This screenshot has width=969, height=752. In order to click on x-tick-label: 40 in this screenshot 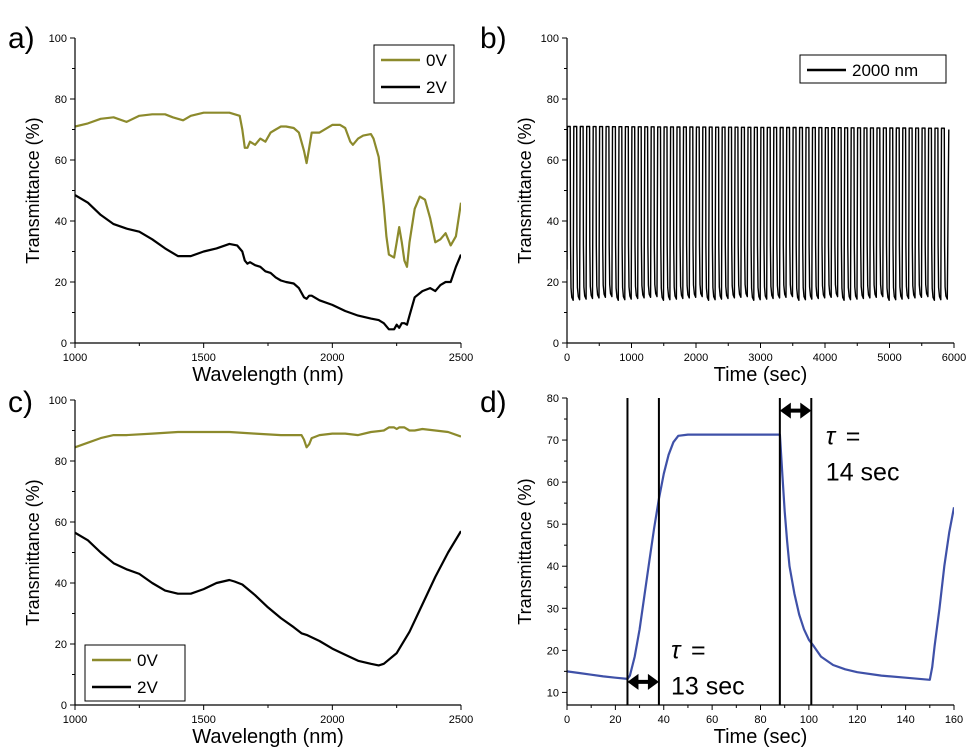, I will do `click(664, 720)`.